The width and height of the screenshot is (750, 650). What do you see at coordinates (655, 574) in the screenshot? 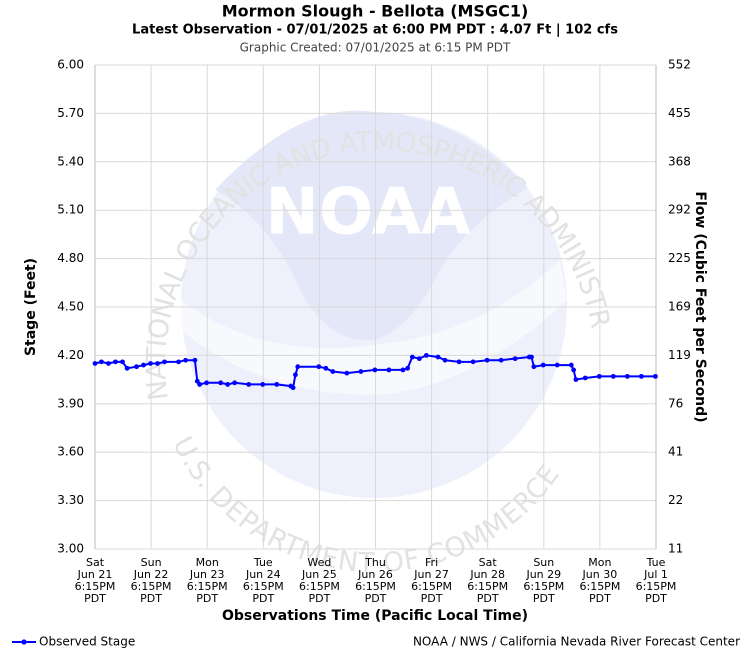
I see `x-tick-label: Jul 1` at bounding box center [655, 574].